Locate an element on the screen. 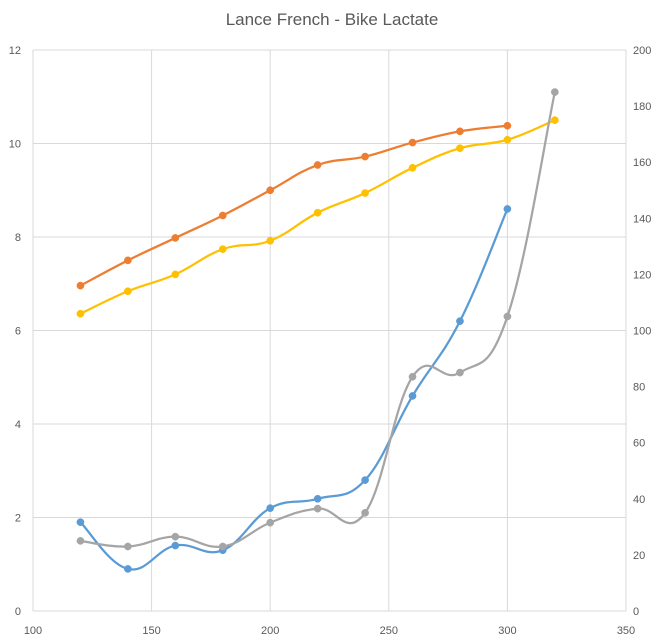  x-axis-tick-label: 150 is located at coordinates (151, 631).